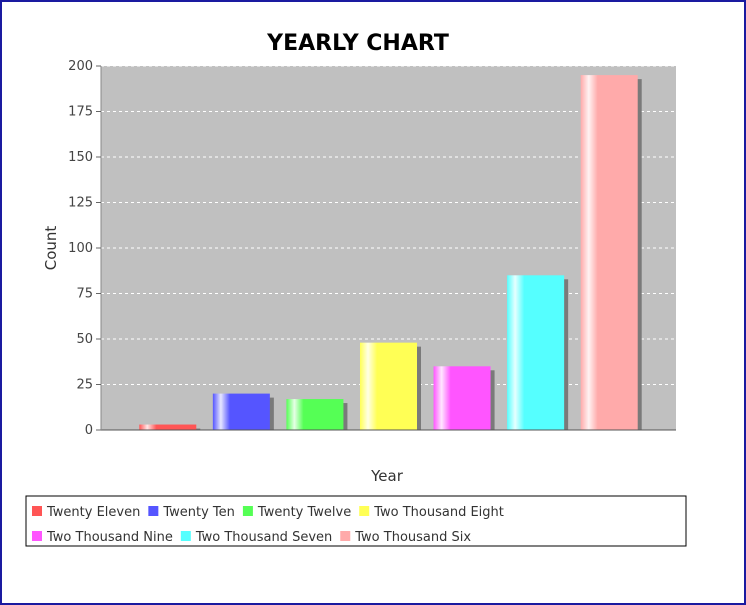 This screenshot has width=746, height=605. What do you see at coordinates (89, 430) in the screenshot?
I see `y-tick-label: 0` at bounding box center [89, 430].